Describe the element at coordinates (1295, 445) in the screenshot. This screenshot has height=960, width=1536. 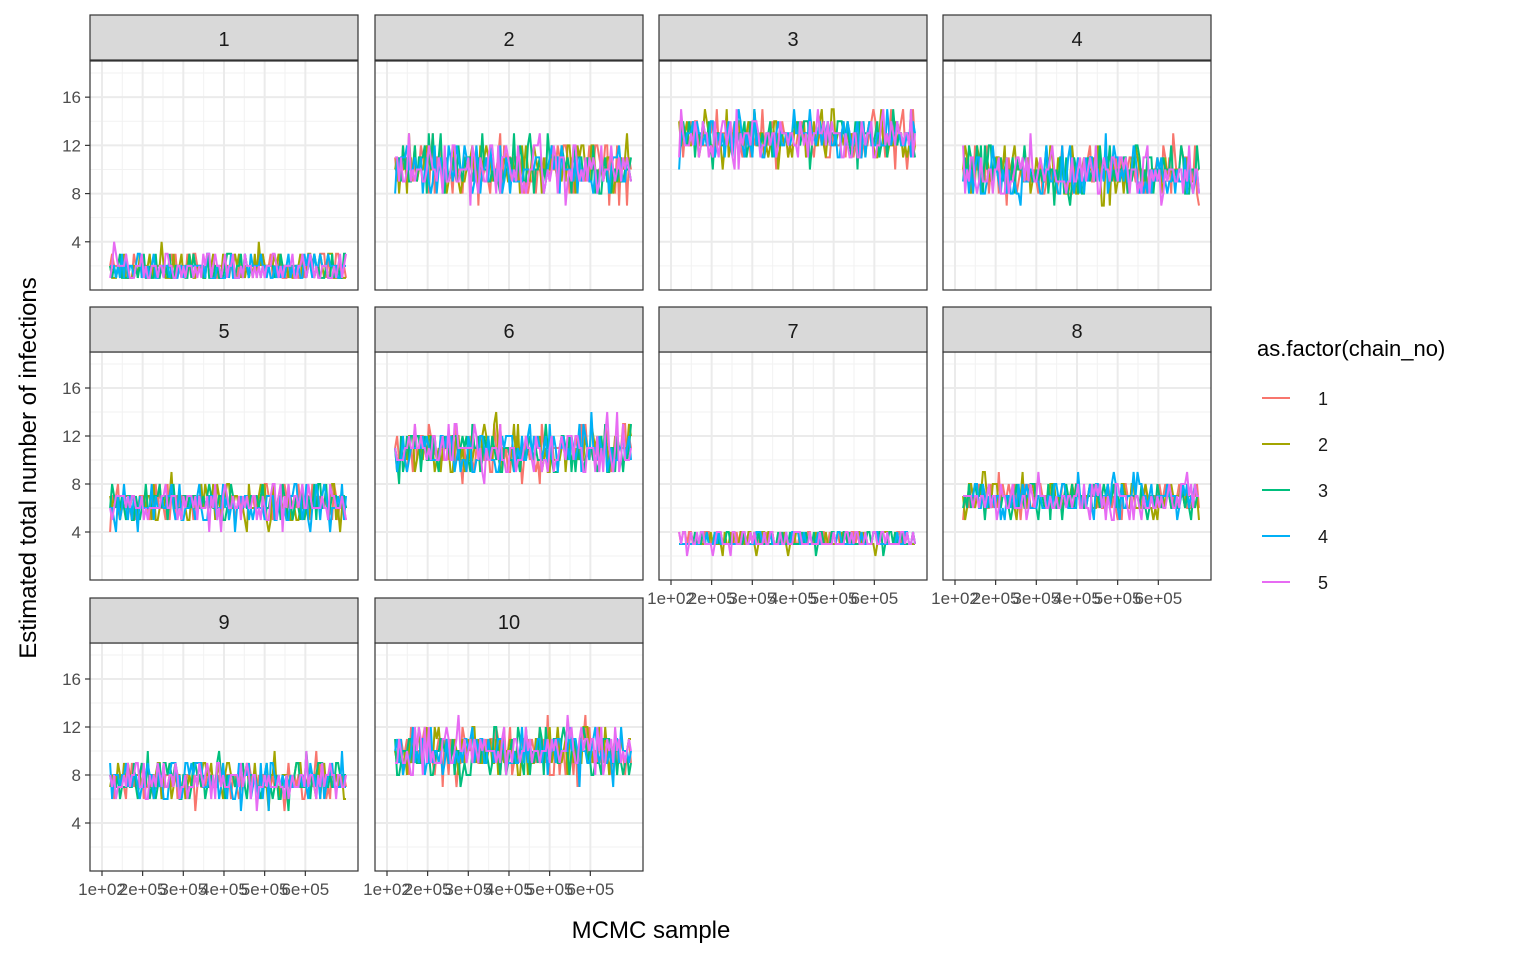
I see `legend-entry-2: 2` at that location.